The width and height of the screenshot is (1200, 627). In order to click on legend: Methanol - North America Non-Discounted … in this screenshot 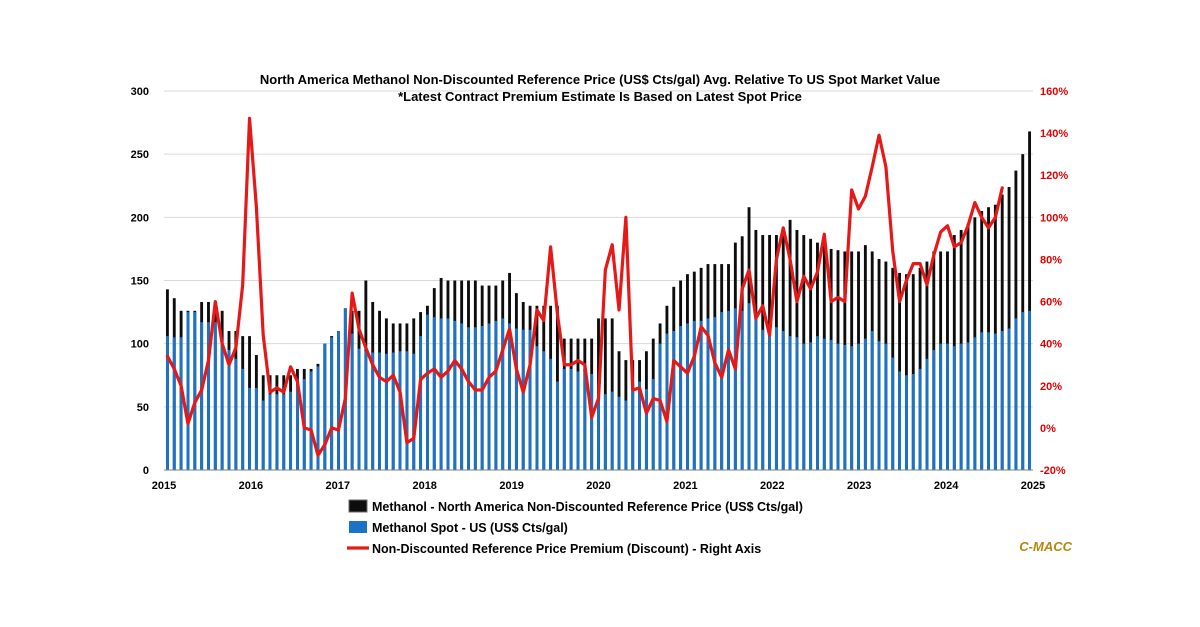, I will do `click(575, 527)`.